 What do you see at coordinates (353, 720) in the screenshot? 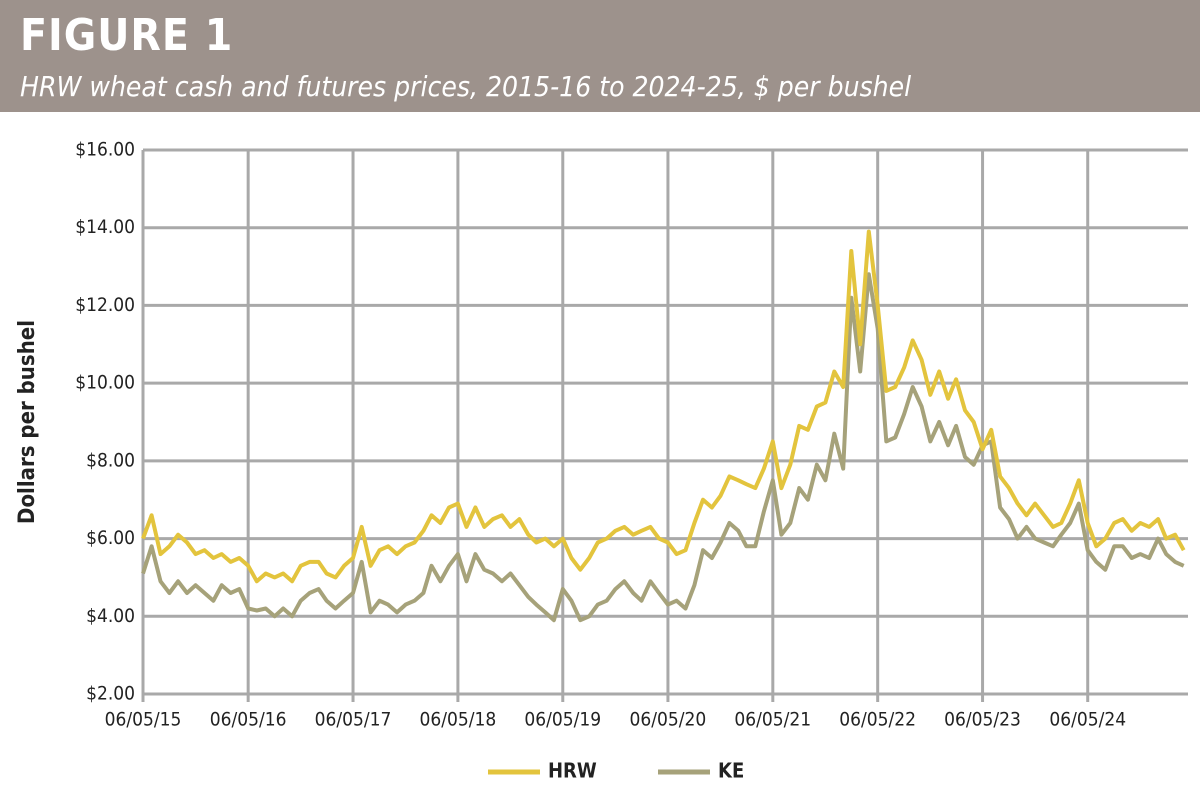
I see `x-tick-label: 06/05/17` at bounding box center [353, 720].